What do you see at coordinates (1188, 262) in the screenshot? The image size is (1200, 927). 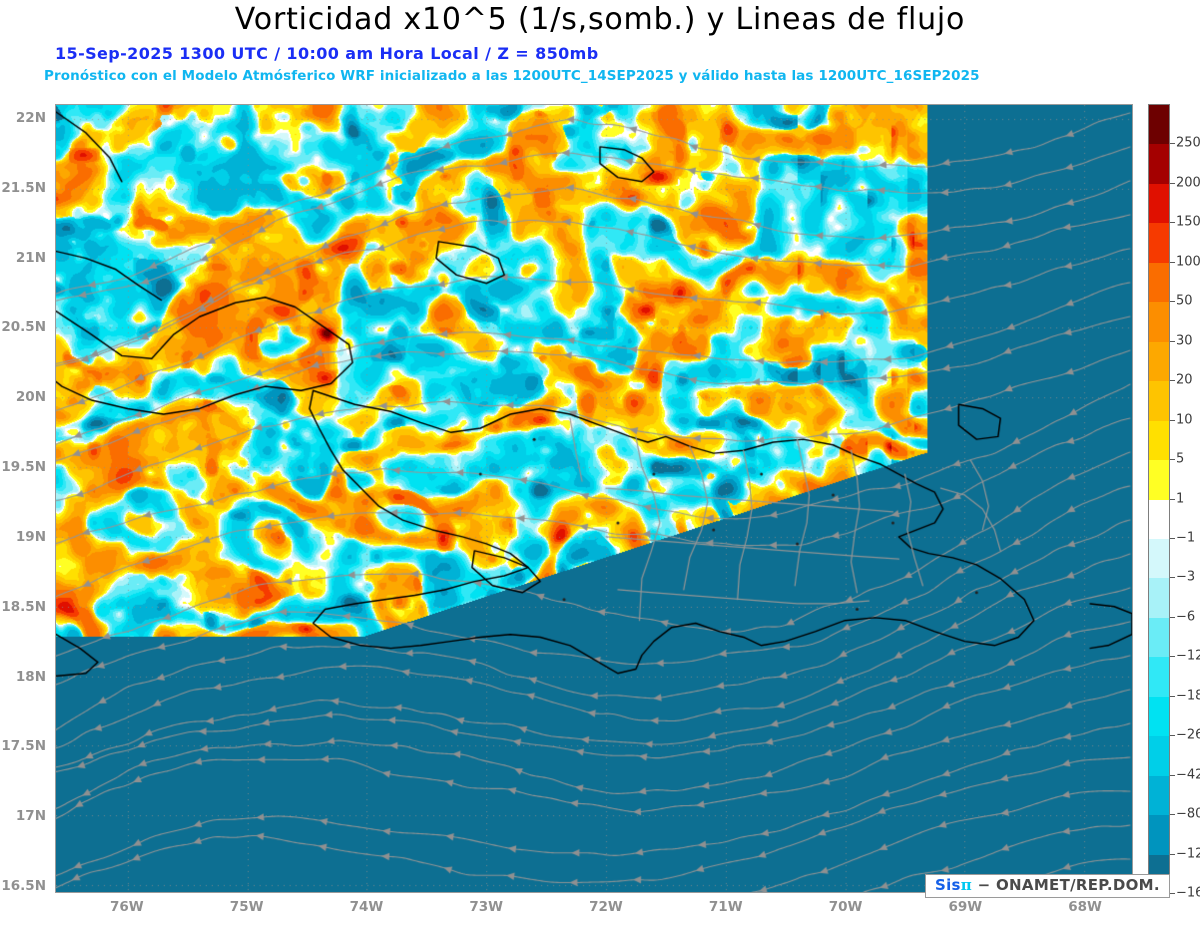 I see `colorbar-tick-label: 100` at bounding box center [1188, 262].